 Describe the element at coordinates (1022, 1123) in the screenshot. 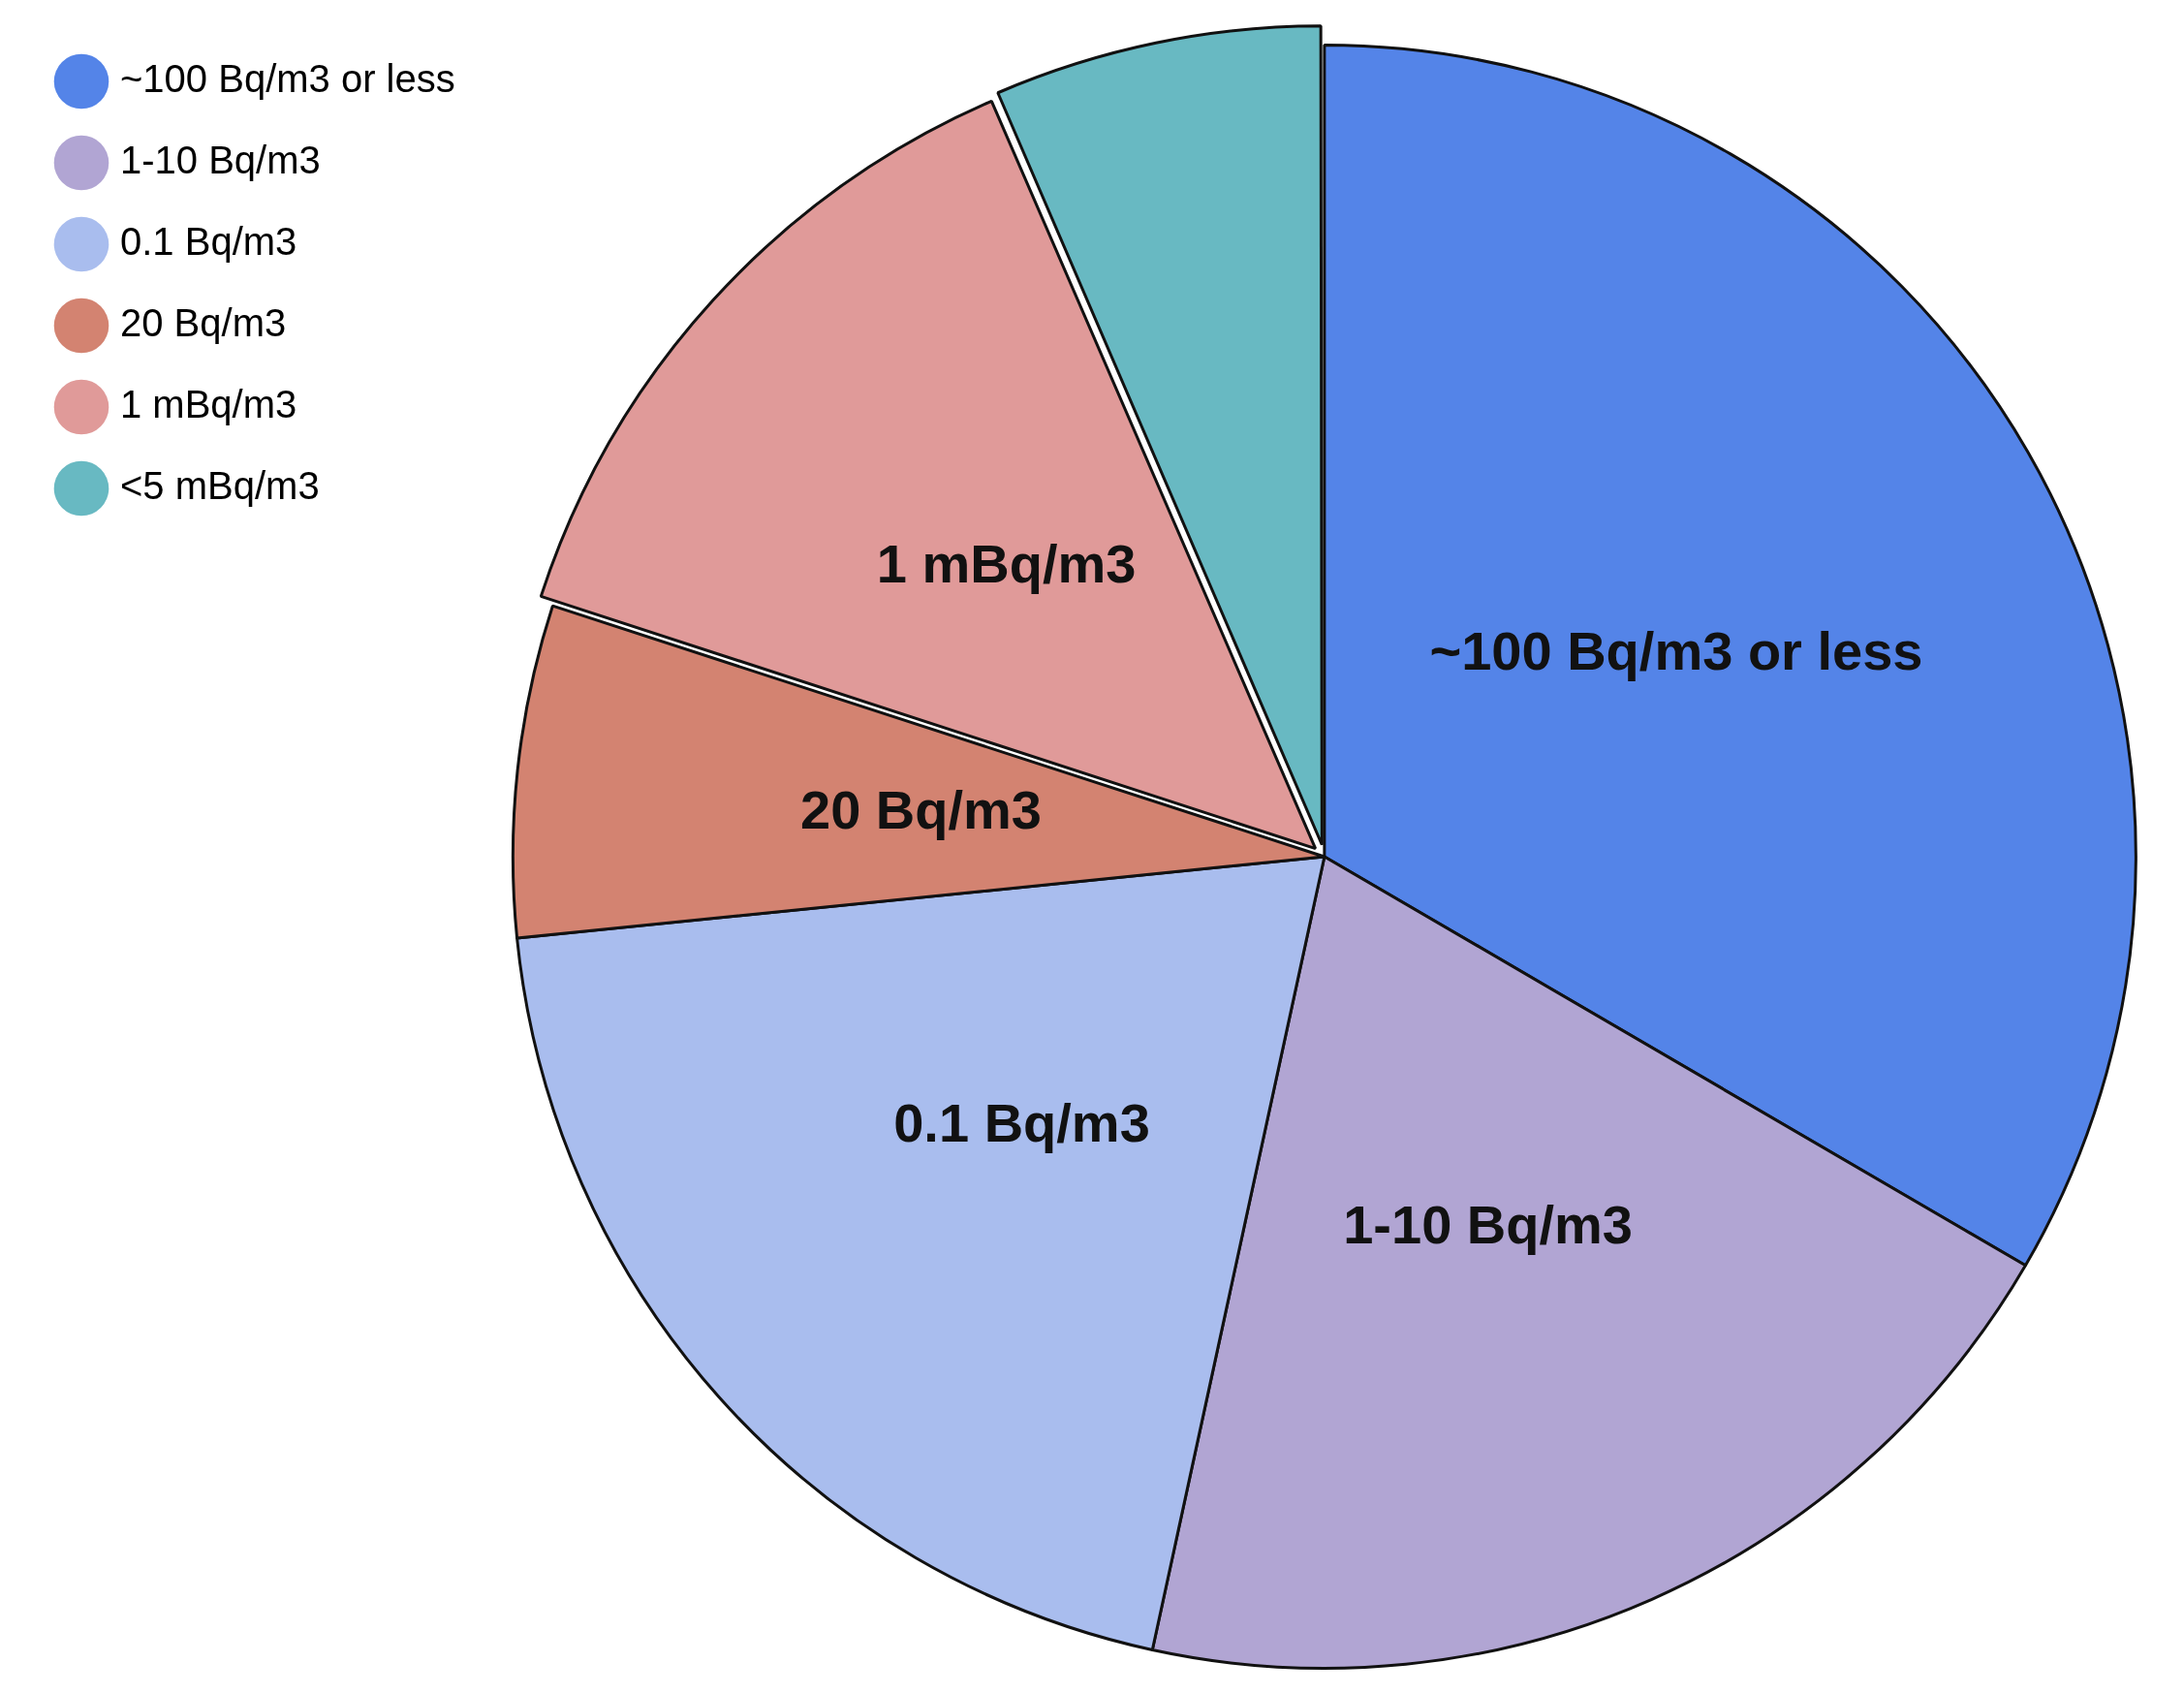

I see `slice-label: 0.1 Bq/m3` at that location.